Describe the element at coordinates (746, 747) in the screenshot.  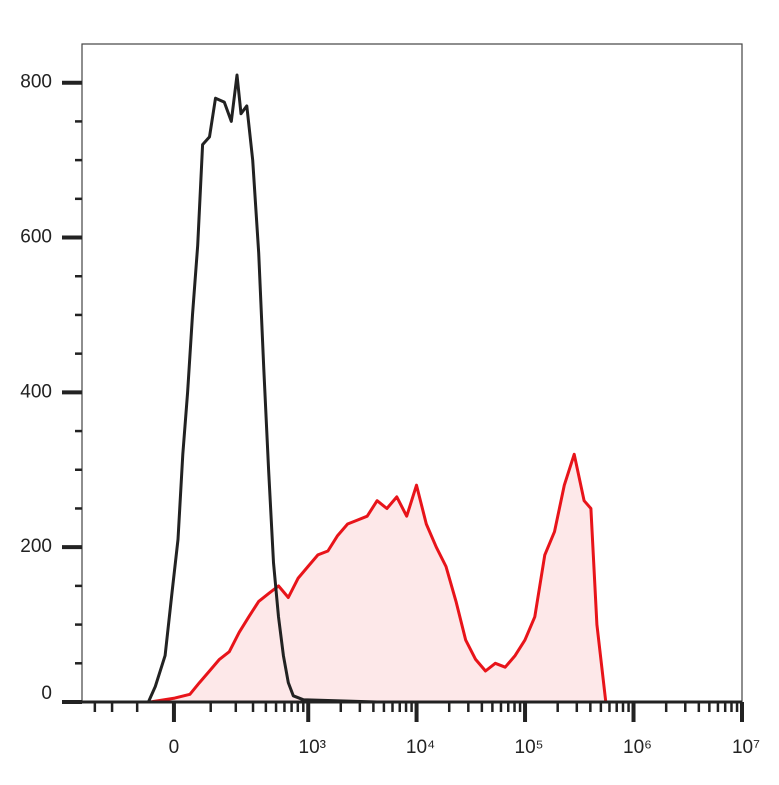
I see `x-tick-label: 10⁷` at that location.